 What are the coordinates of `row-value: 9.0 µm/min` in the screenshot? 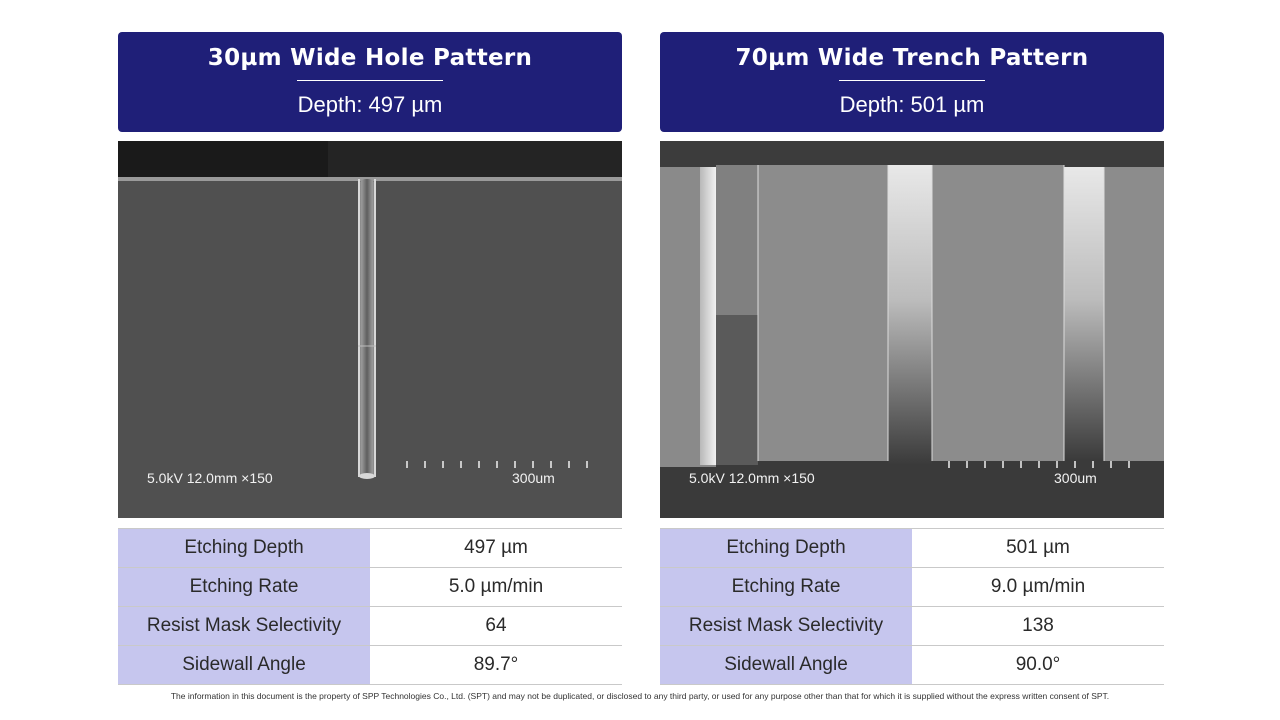 It's located at (1038, 587).